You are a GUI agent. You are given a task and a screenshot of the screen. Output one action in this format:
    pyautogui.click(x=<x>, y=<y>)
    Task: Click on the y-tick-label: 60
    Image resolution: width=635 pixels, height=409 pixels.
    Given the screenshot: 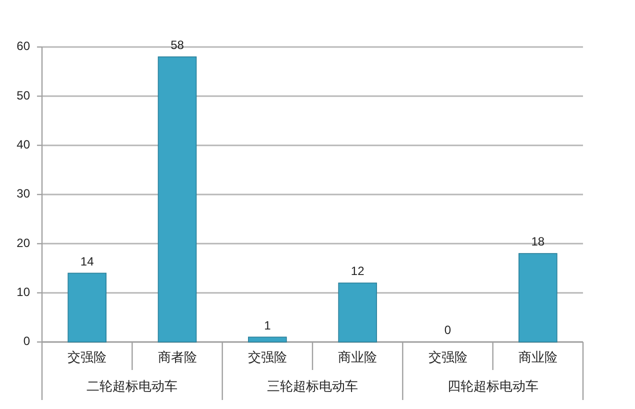 What is the action you would take?
    pyautogui.click(x=23, y=46)
    